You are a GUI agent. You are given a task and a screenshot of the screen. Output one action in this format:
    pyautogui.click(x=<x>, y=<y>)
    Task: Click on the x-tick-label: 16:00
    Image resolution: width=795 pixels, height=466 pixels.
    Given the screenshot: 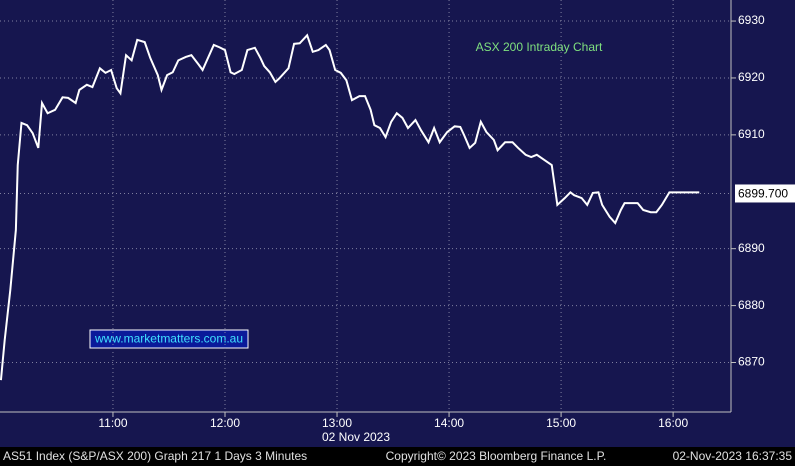 What is the action you would take?
    pyautogui.click(x=673, y=423)
    